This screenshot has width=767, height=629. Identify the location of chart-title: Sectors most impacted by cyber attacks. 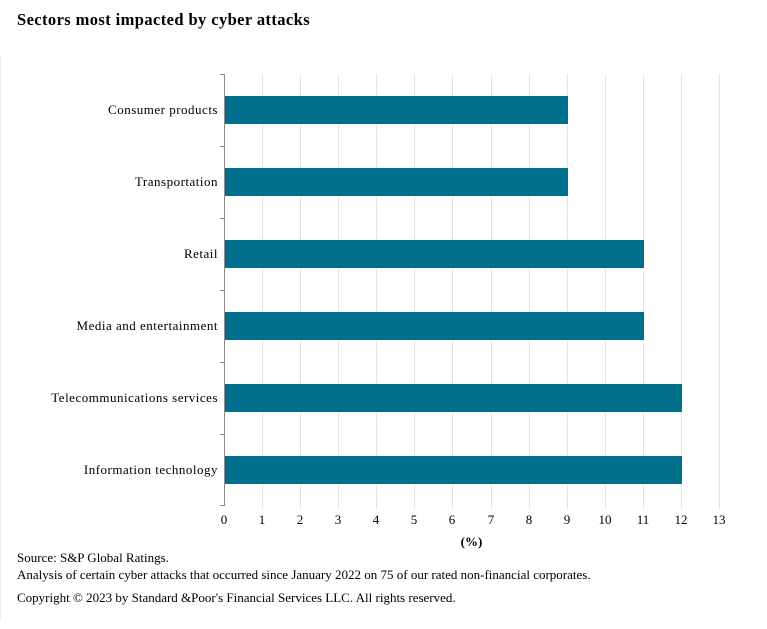
(164, 19).